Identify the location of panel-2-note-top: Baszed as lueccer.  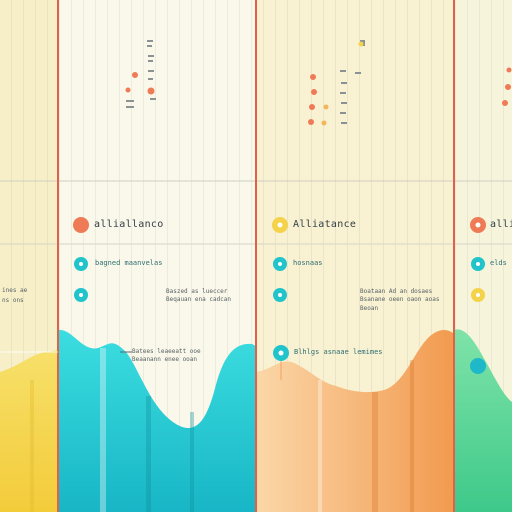
(197, 291).